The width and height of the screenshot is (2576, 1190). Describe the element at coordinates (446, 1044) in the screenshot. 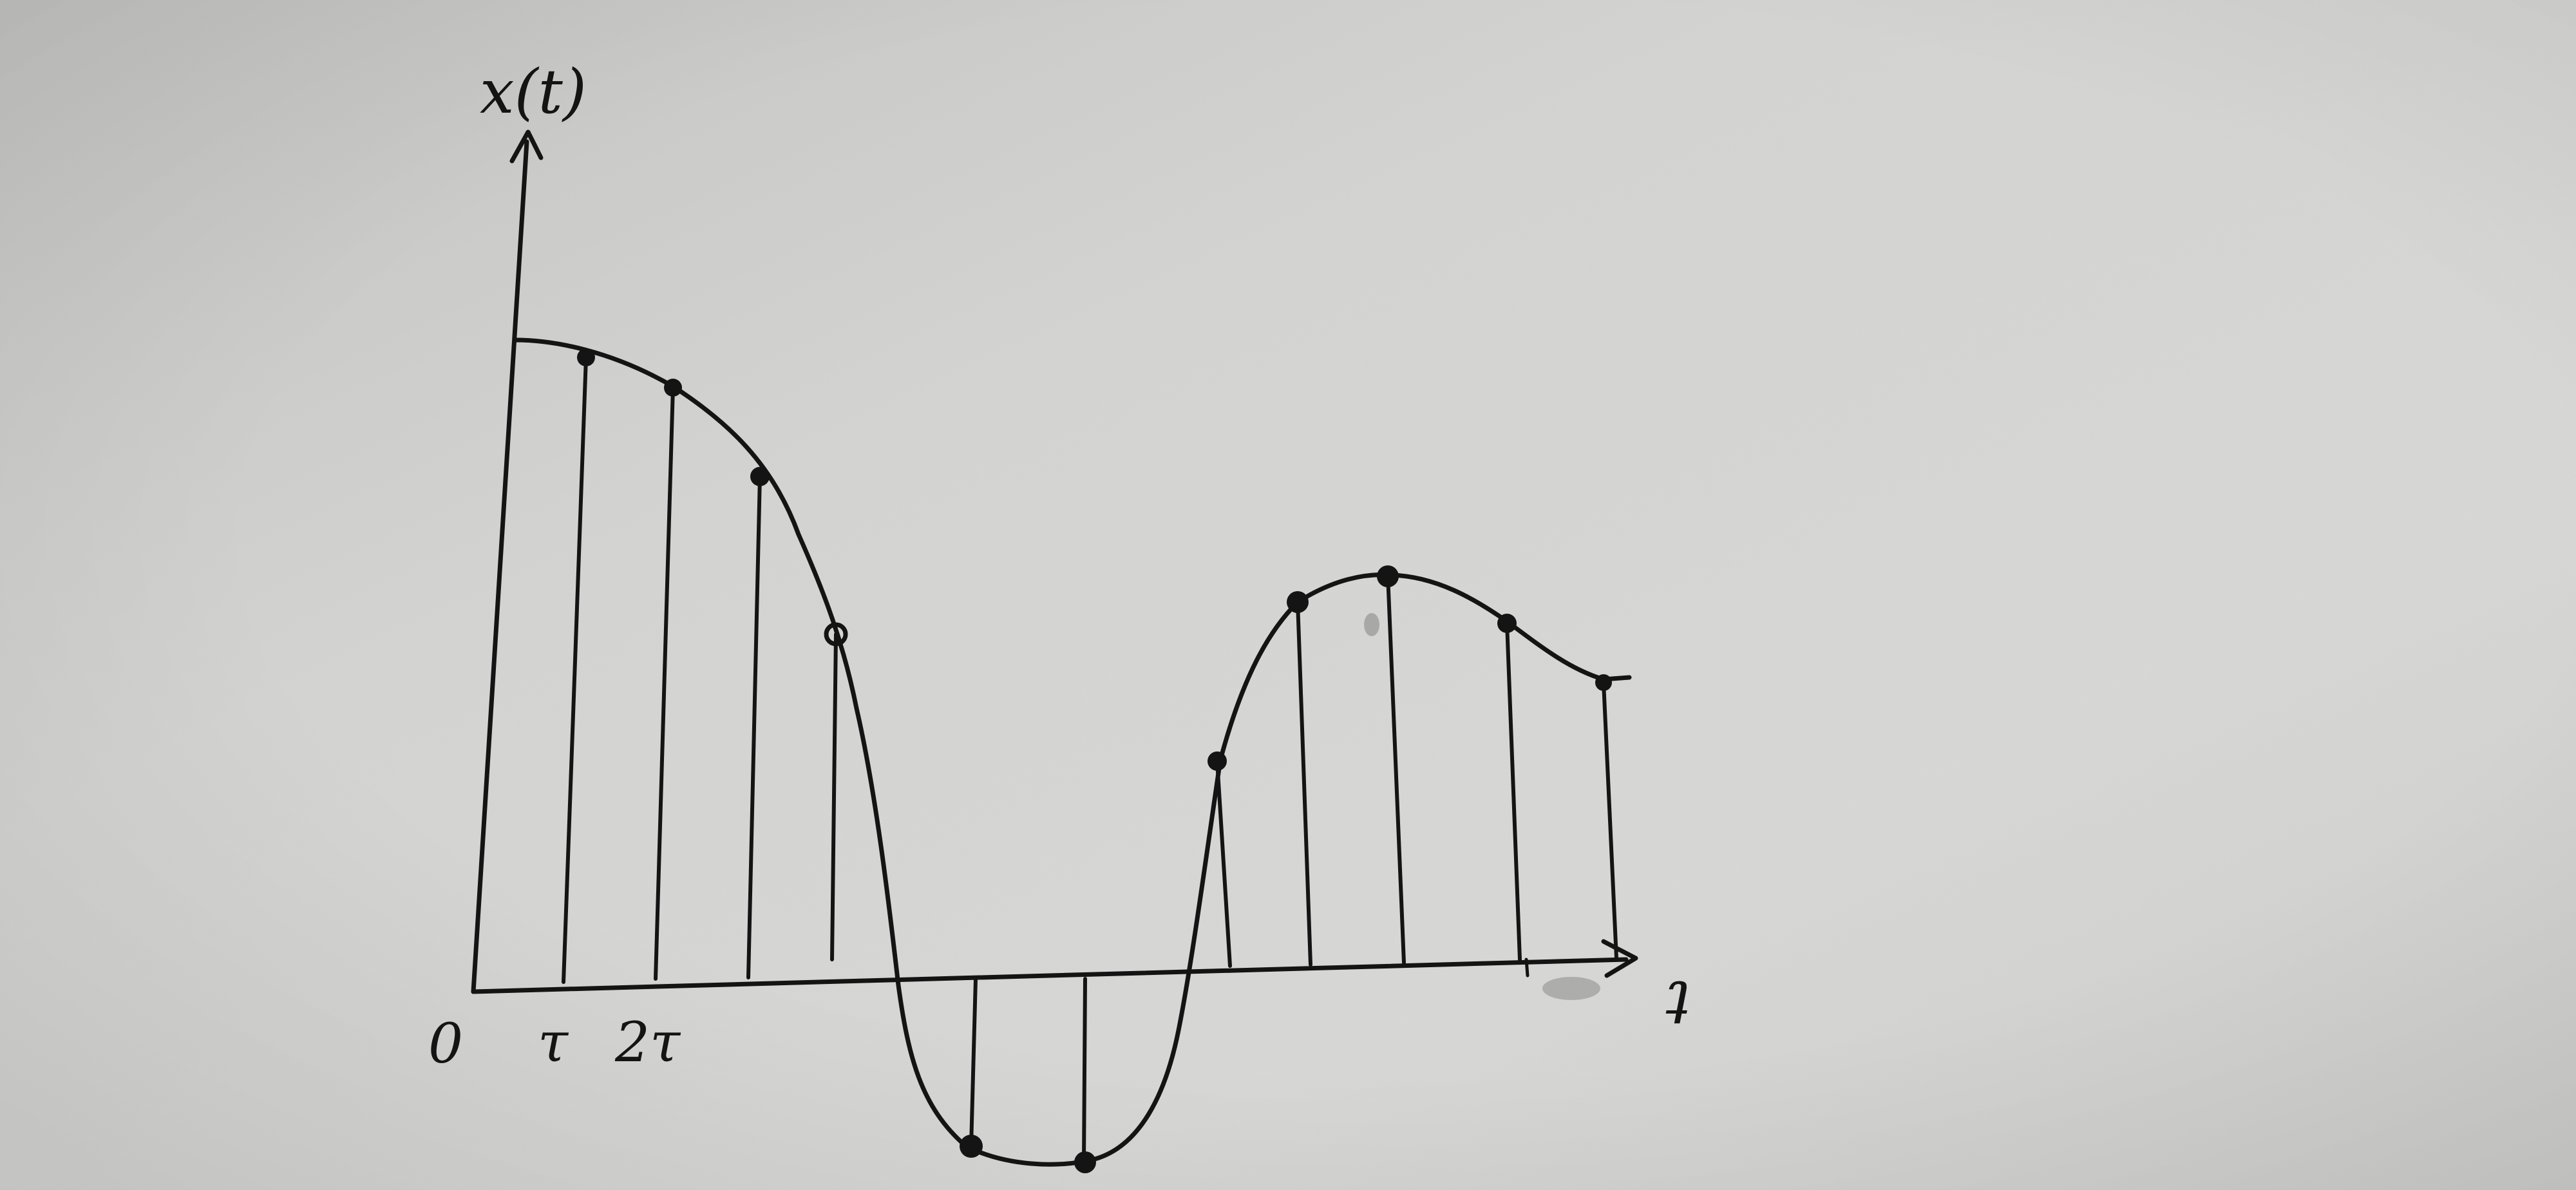

I see `tick-label-0: 0` at that location.